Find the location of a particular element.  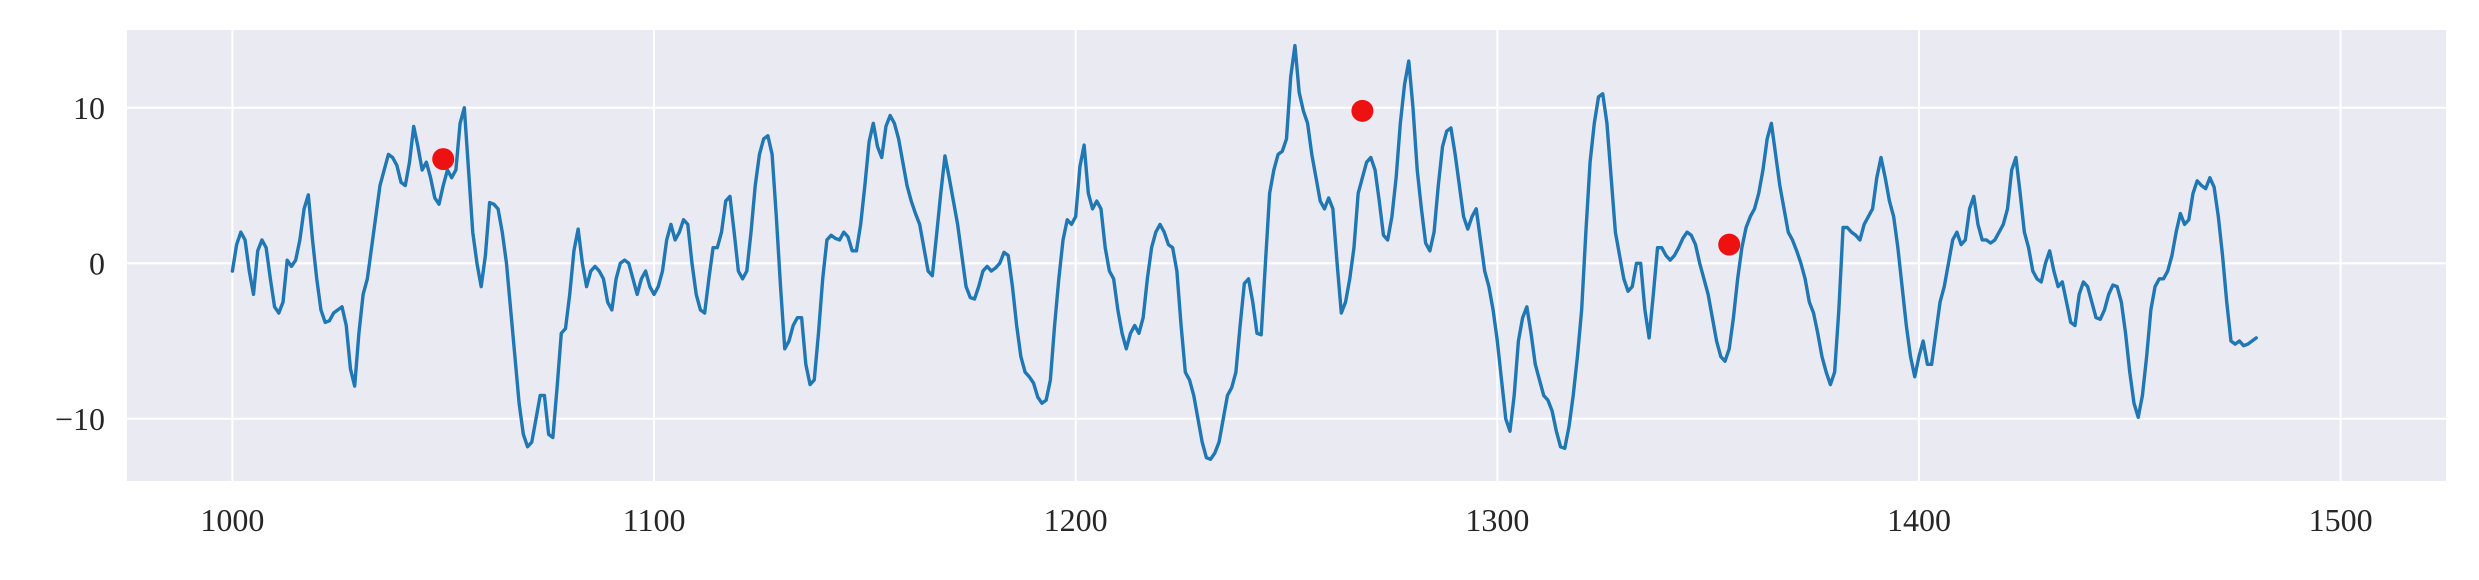

y-tick-label: 10 is located at coordinates (89, 108).